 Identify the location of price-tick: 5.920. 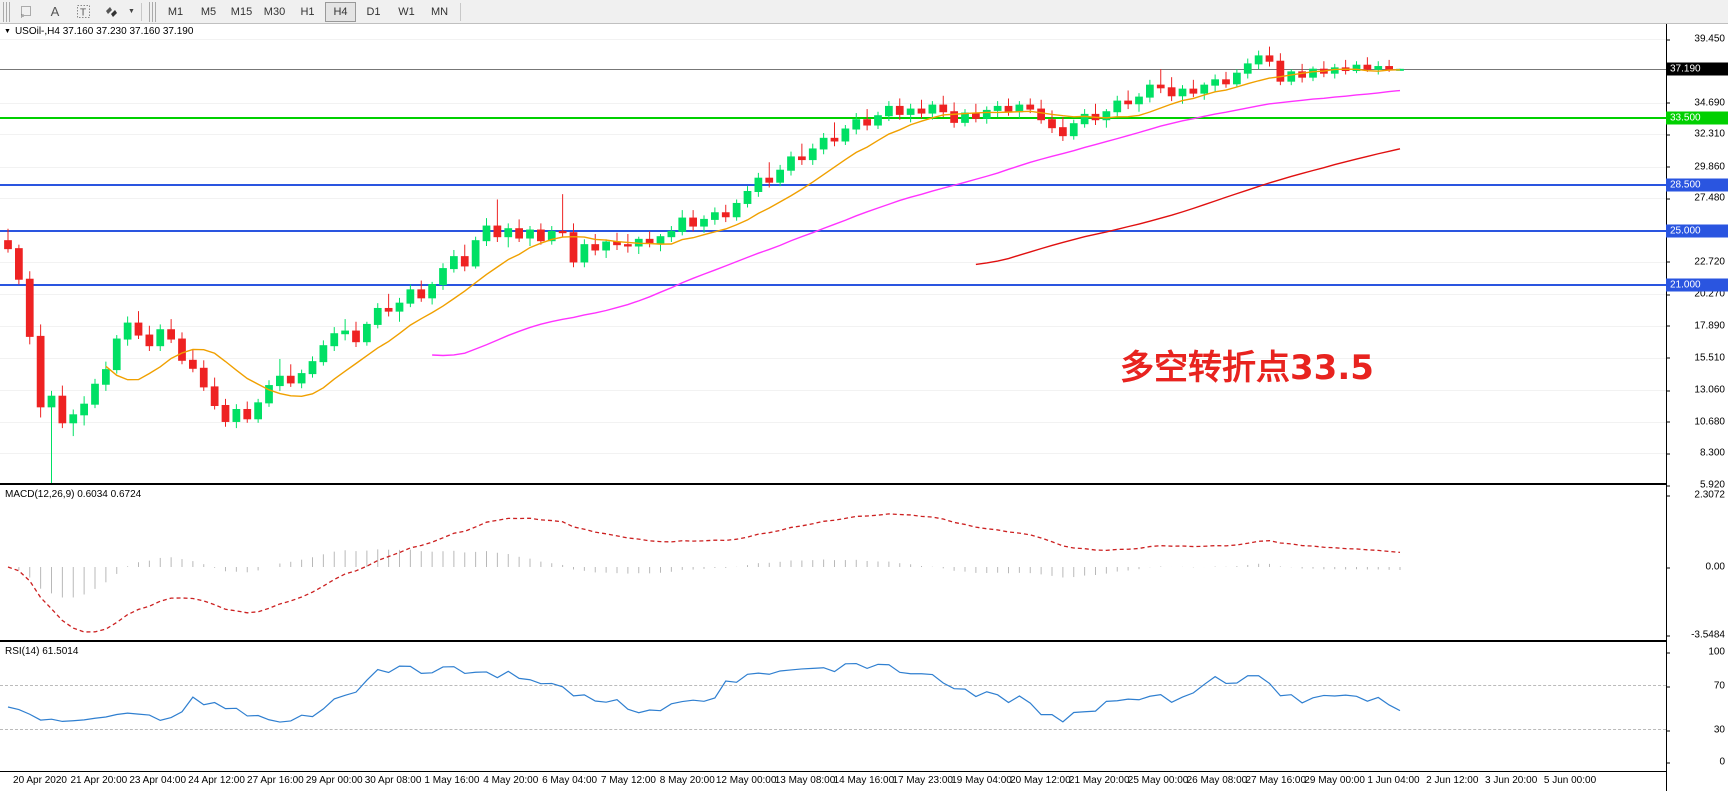
(1697, 485).